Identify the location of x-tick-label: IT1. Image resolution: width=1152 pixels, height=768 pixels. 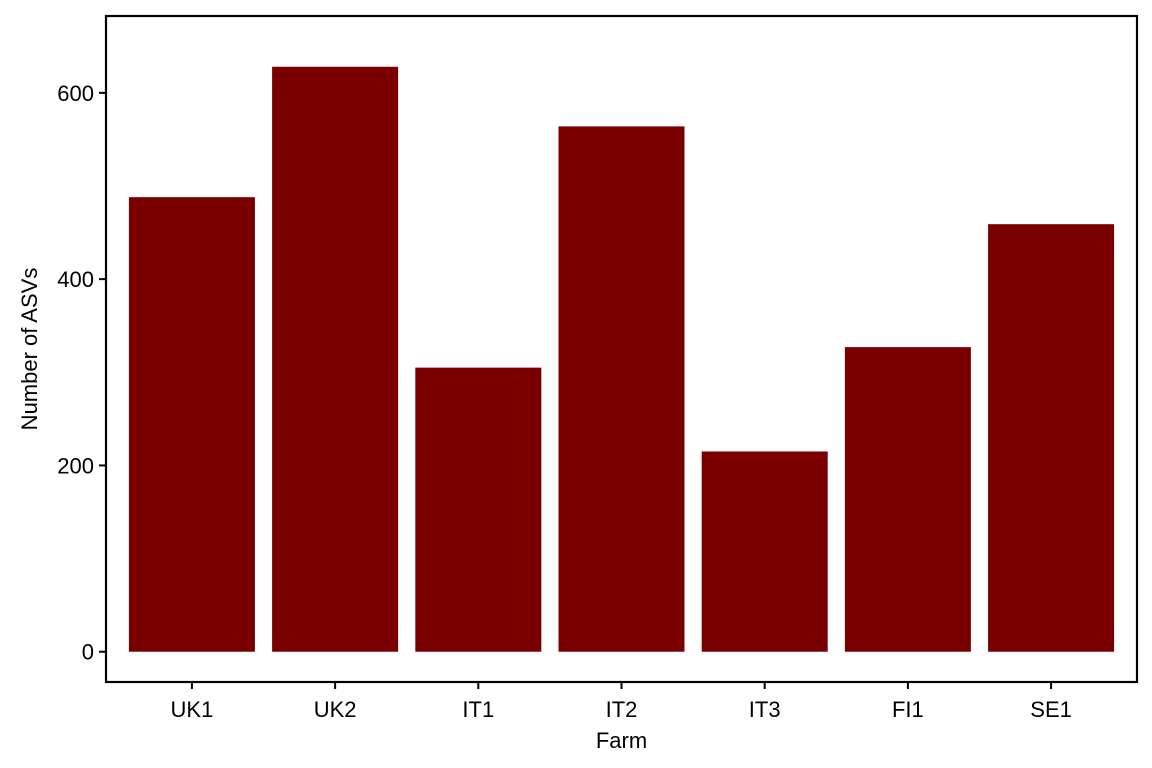
(478, 709).